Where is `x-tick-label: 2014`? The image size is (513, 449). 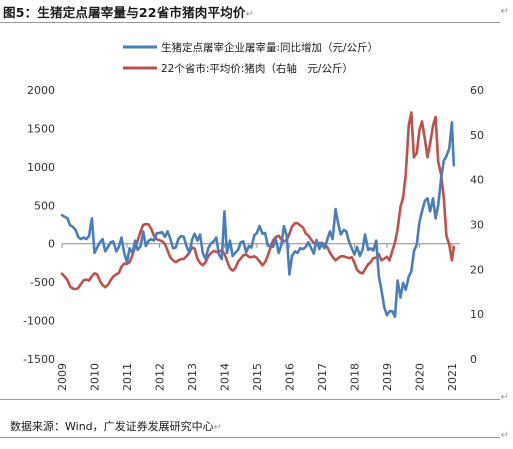
x-tick-label: 2014 is located at coordinates (224, 377).